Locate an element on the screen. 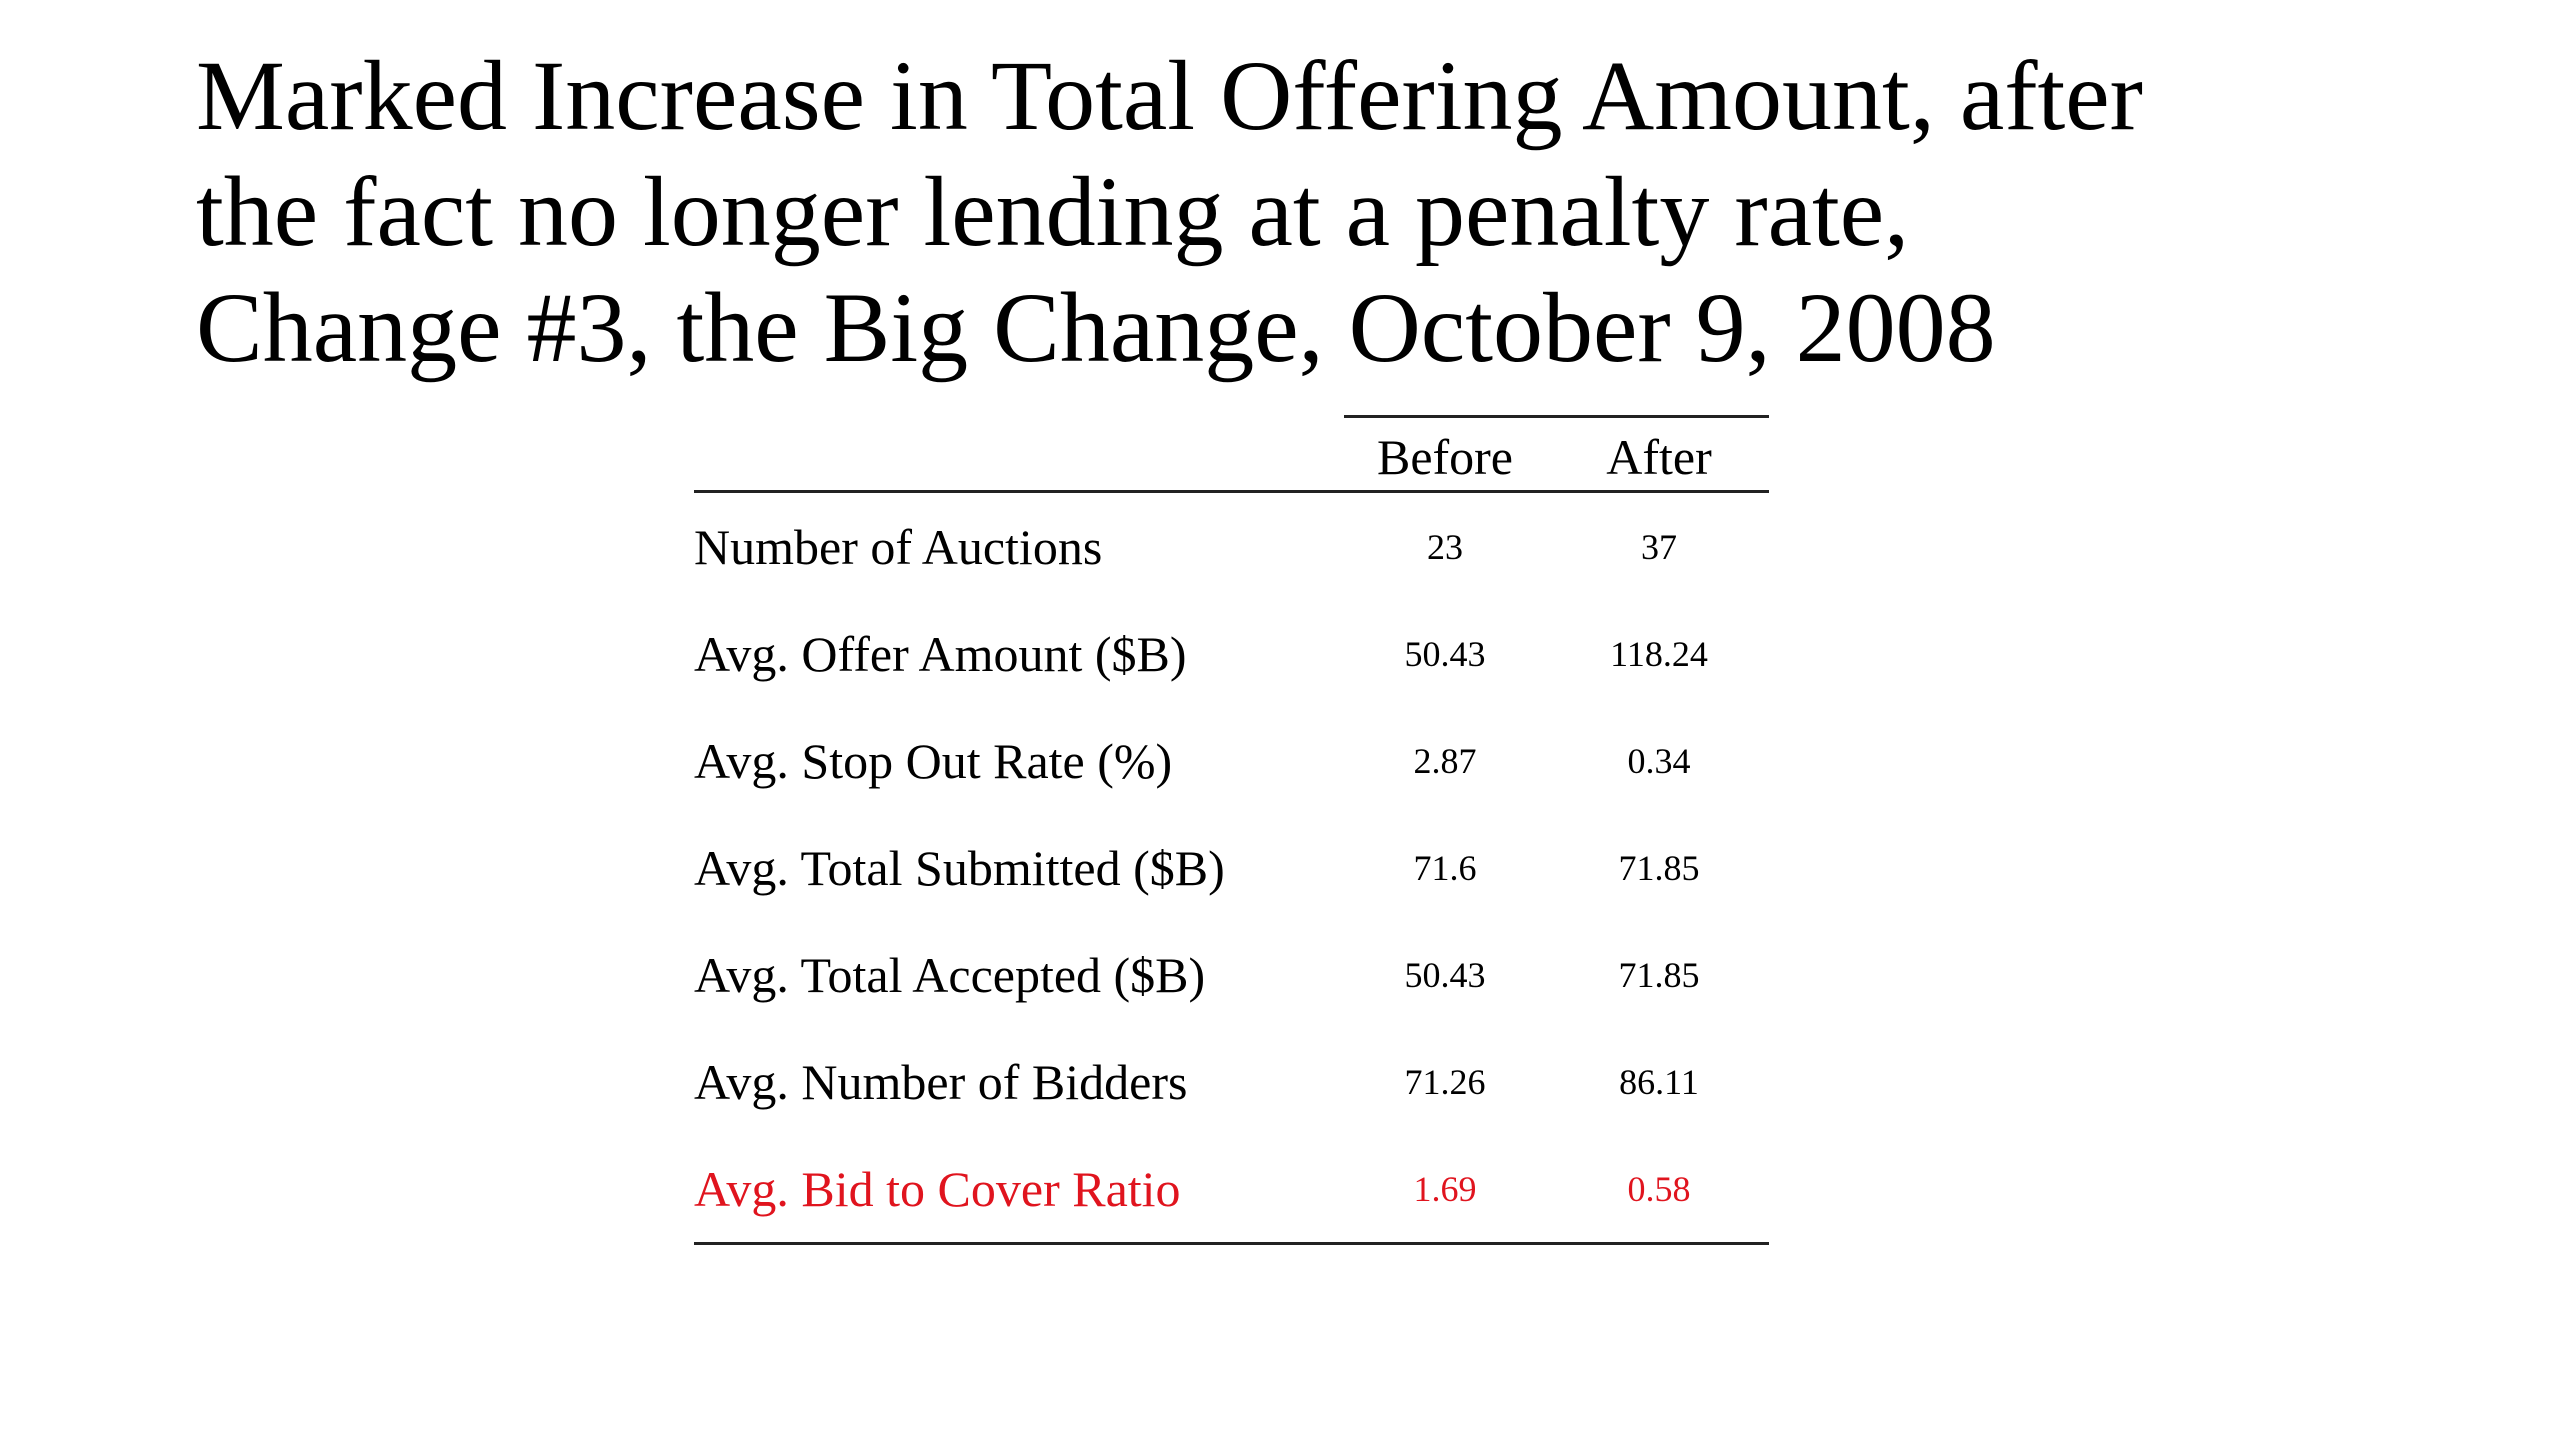 The image size is (2560, 1440). row-label: Avg. Stop Out Rate (%) is located at coordinates (933, 760).